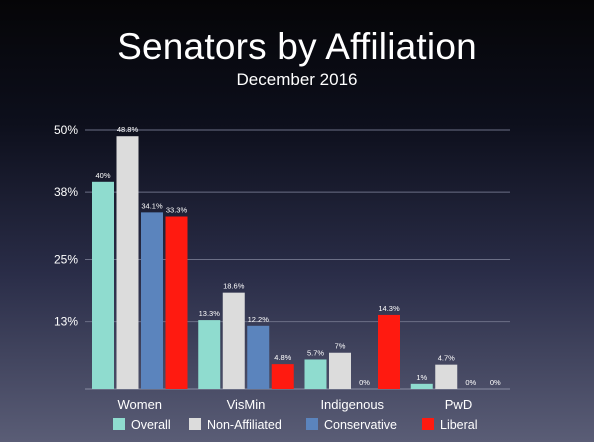  Describe the element at coordinates (209, 354) in the screenshot. I see `bar-overall-vismin` at that location.